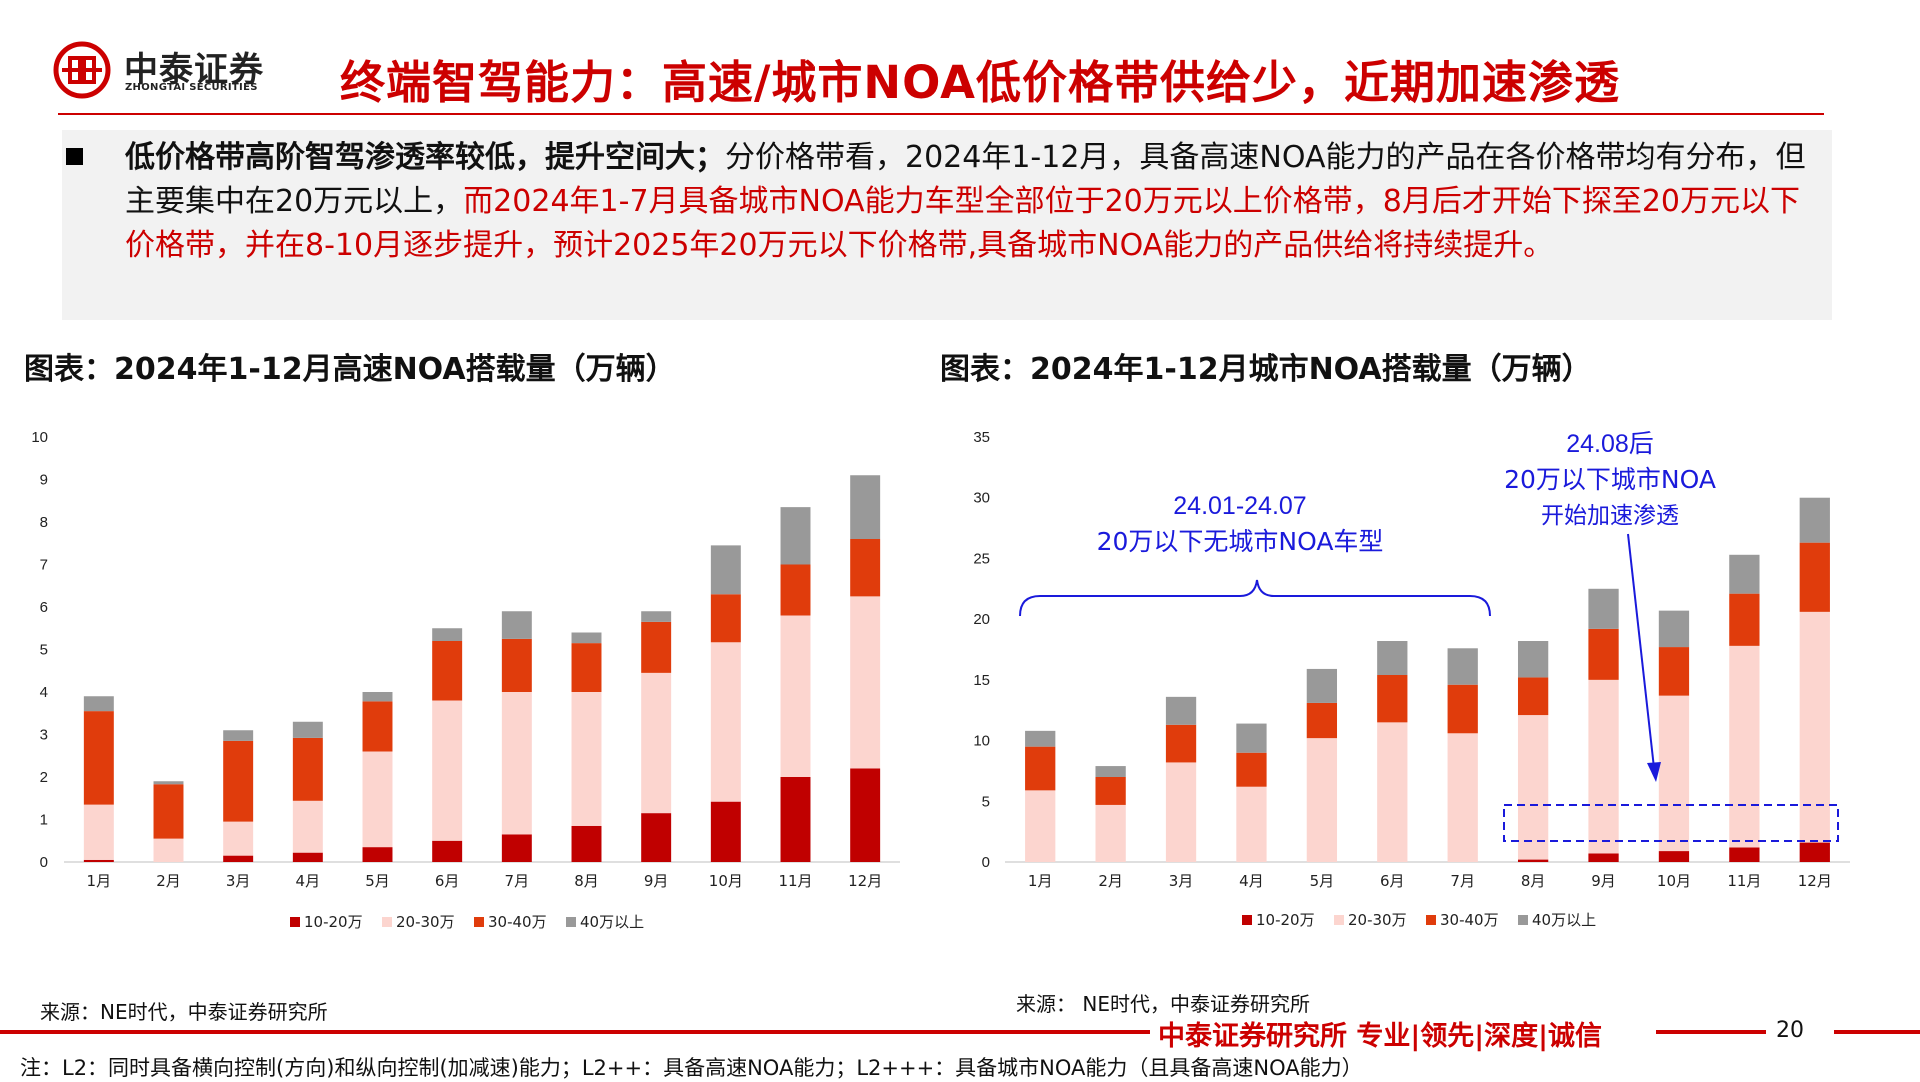 The height and width of the screenshot is (1082, 1920). What do you see at coordinates (1744, 881) in the screenshot?
I see `x-tick-label: 11月` at bounding box center [1744, 881].